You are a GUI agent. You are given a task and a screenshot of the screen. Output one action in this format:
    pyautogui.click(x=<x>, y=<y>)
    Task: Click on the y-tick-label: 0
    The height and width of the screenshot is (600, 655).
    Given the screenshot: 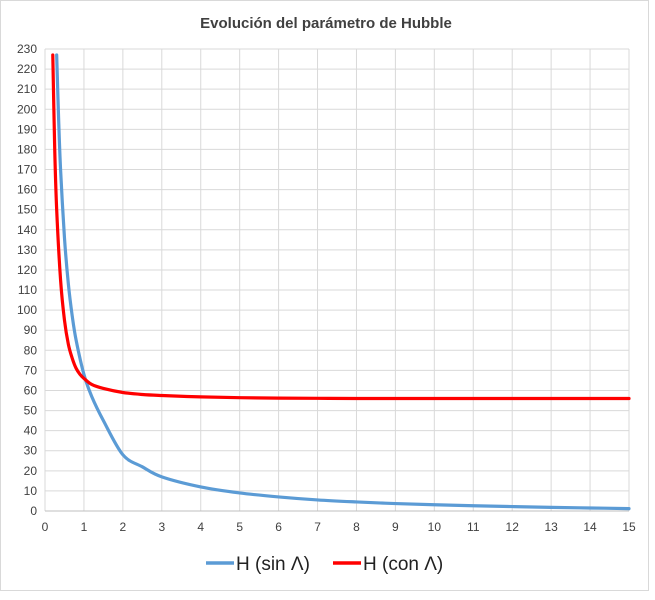 What is the action you would take?
    pyautogui.click(x=33, y=511)
    